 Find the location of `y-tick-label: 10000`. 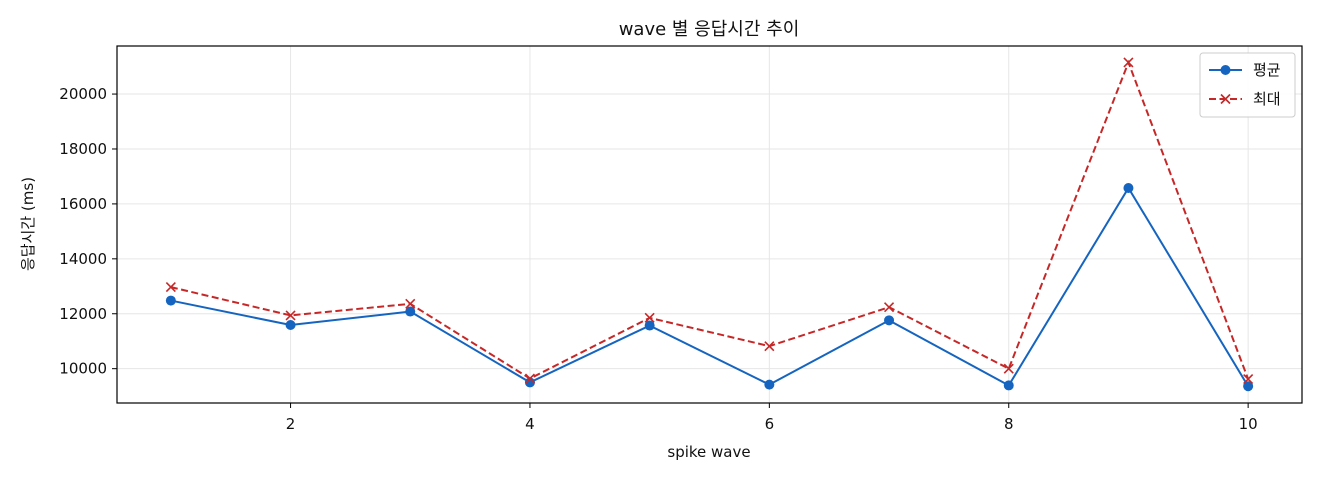

y-tick-label: 10000 is located at coordinates (83, 369).